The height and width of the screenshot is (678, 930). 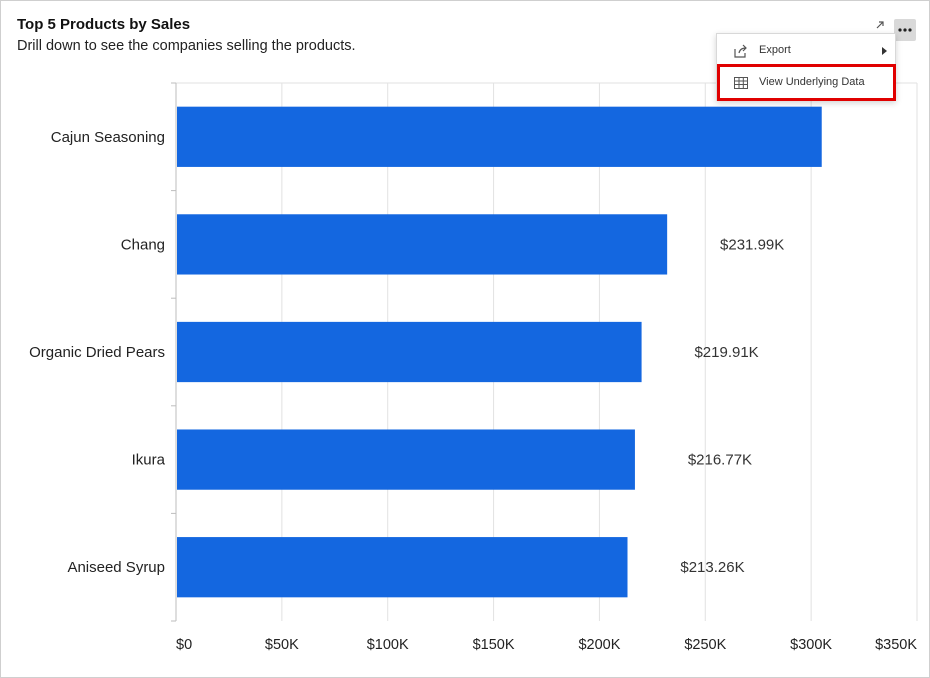 I want to click on more-options-button, so click(x=905, y=30).